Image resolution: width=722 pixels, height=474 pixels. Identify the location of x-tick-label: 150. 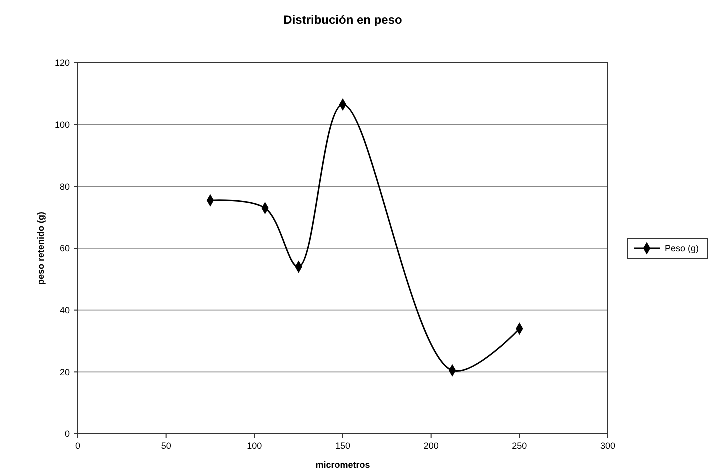
(343, 446).